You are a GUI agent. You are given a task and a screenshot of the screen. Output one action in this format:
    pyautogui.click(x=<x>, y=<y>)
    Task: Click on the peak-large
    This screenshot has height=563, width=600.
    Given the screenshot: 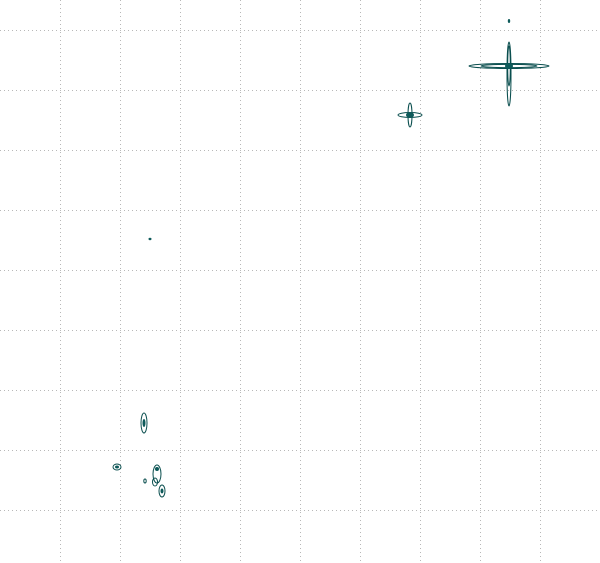 What is the action you would take?
    pyautogui.click(x=509, y=74)
    